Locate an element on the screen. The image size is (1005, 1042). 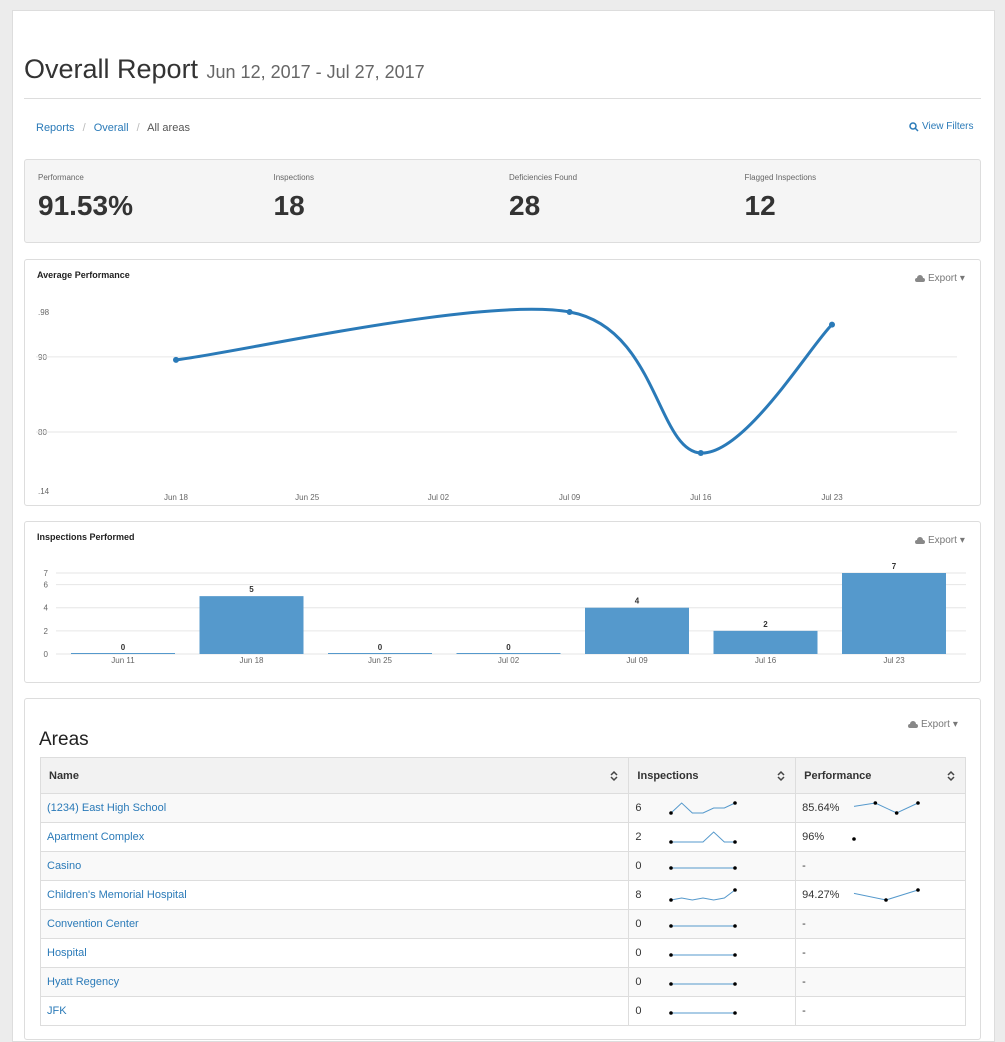
performance-cell: 96% is located at coordinates (880, 837).